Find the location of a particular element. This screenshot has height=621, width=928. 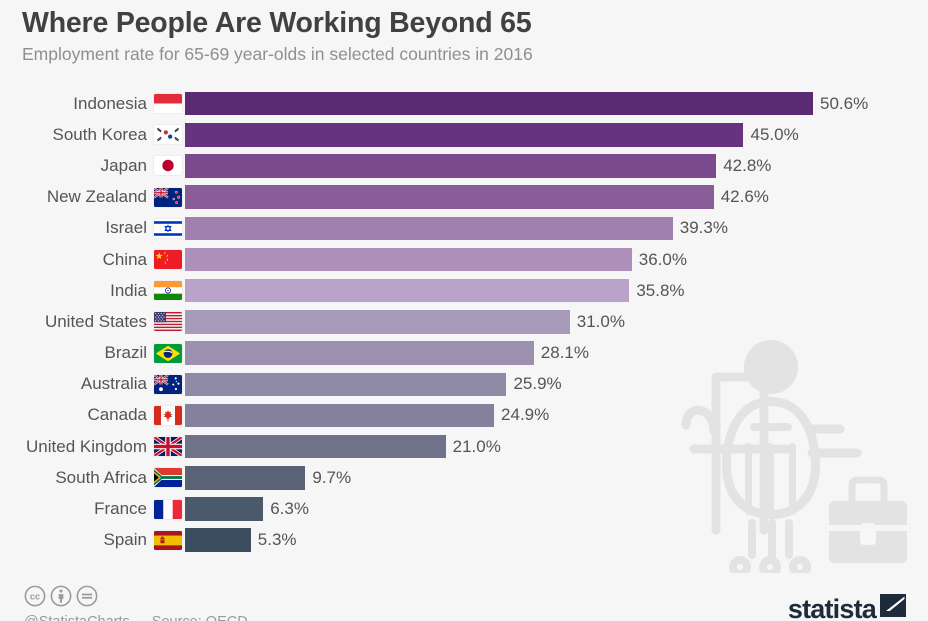

bar-group: 6.3% is located at coordinates (556, 508).